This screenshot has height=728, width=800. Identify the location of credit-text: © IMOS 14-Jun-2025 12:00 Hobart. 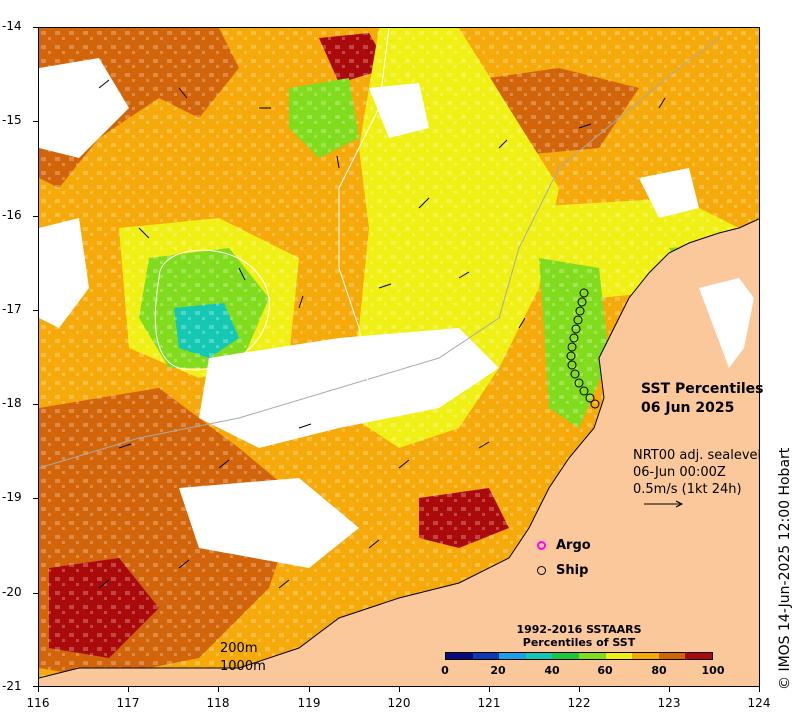
(785, 568).